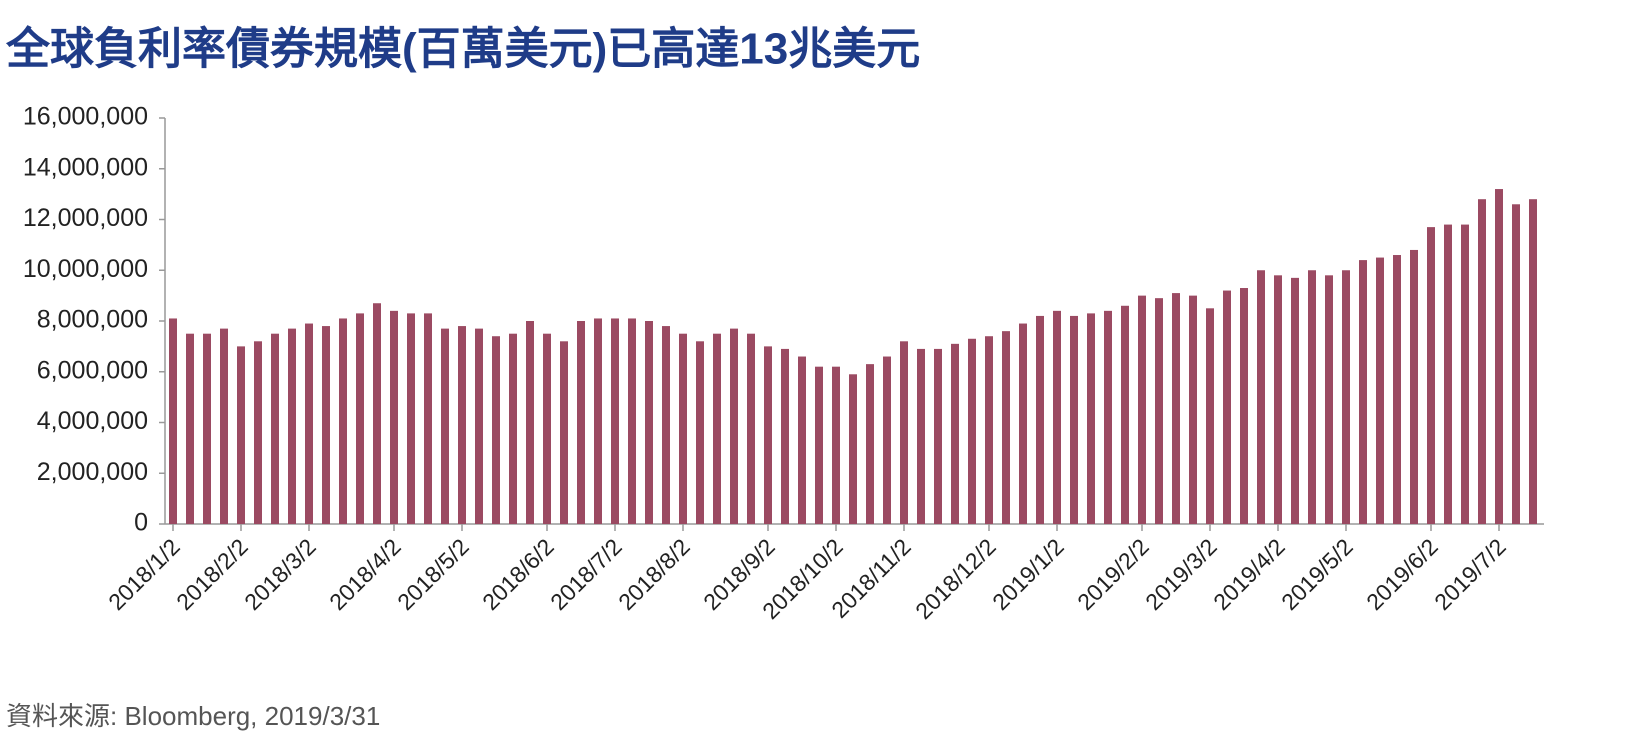 The width and height of the screenshot is (1644, 744). Describe the element at coordinates (433, 574) in the screenshot. I see `x-tick-label: 2018/5/2` at that location.